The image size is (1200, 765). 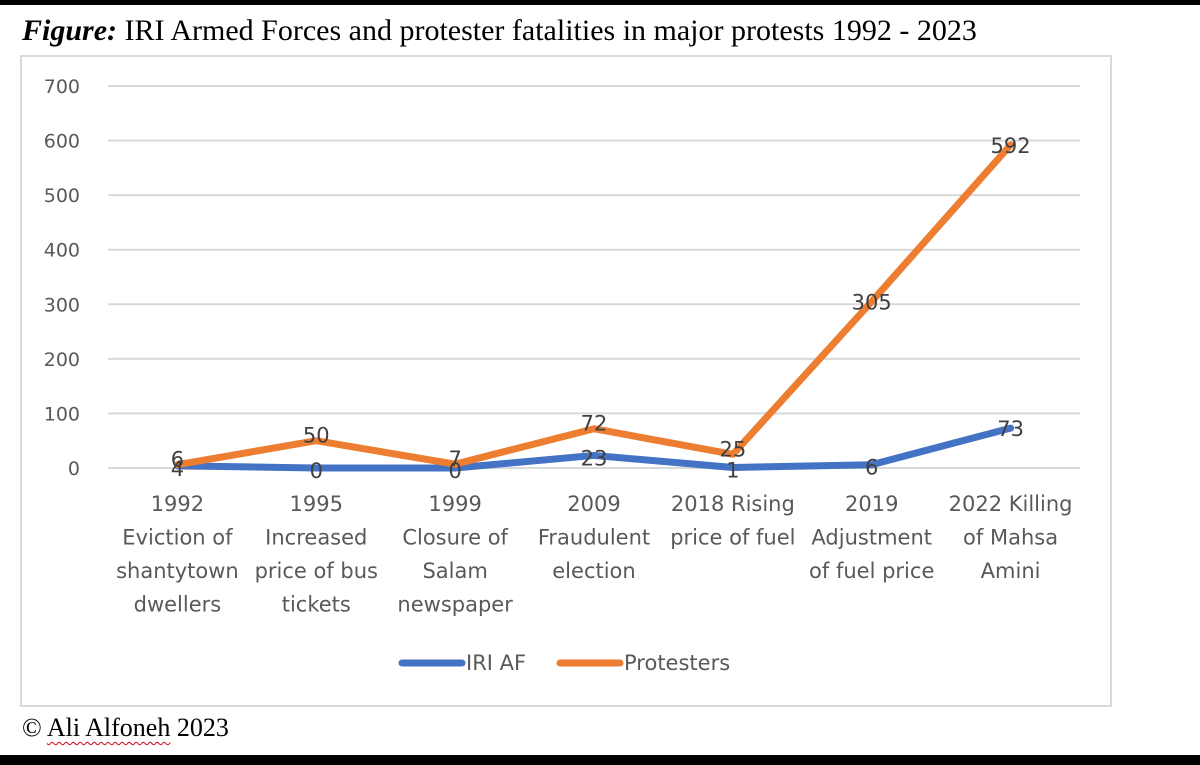 I want to click on x-category-label: 1995 Increased price of bus tickets, so click(x=316, y=554).